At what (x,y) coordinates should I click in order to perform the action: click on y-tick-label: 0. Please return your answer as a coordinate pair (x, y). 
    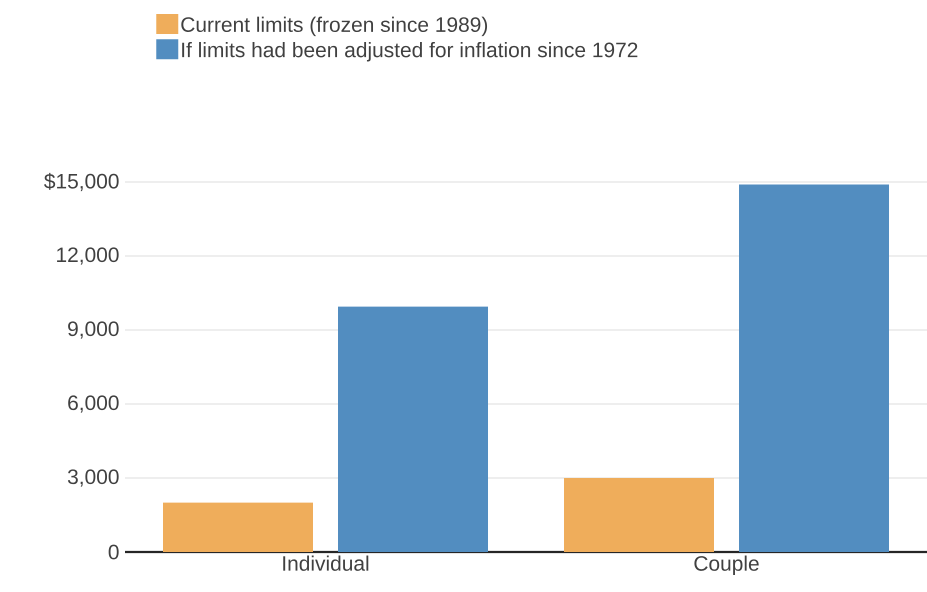
    Looking at the image, I should click on (113, 552).